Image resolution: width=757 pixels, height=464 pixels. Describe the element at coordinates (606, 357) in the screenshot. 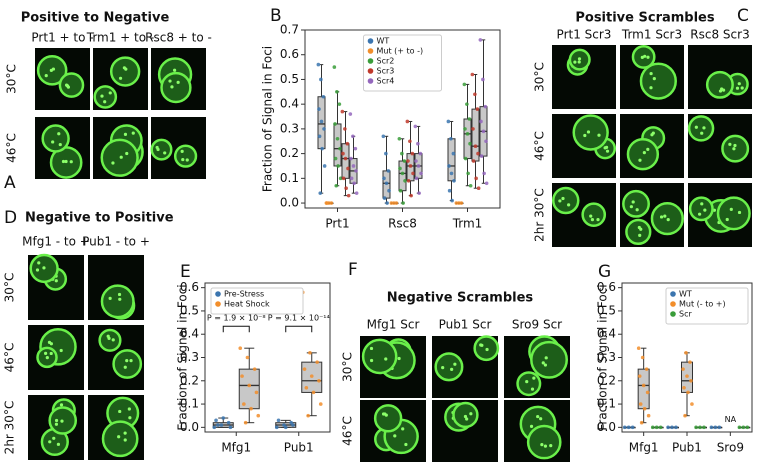

I see `y-tick-label: 0.3` at that location.